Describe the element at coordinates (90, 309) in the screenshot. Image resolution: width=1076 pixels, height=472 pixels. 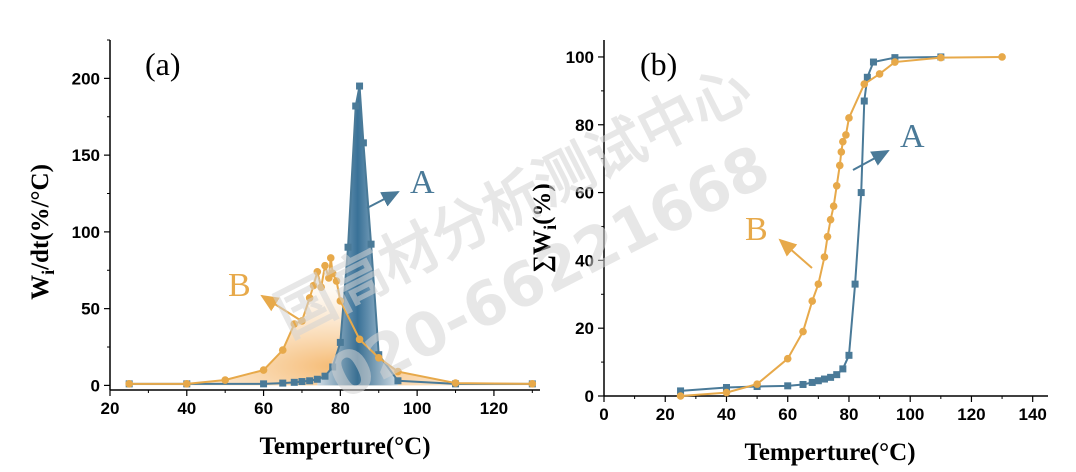
I see `y-tick-label: 50` at that location.